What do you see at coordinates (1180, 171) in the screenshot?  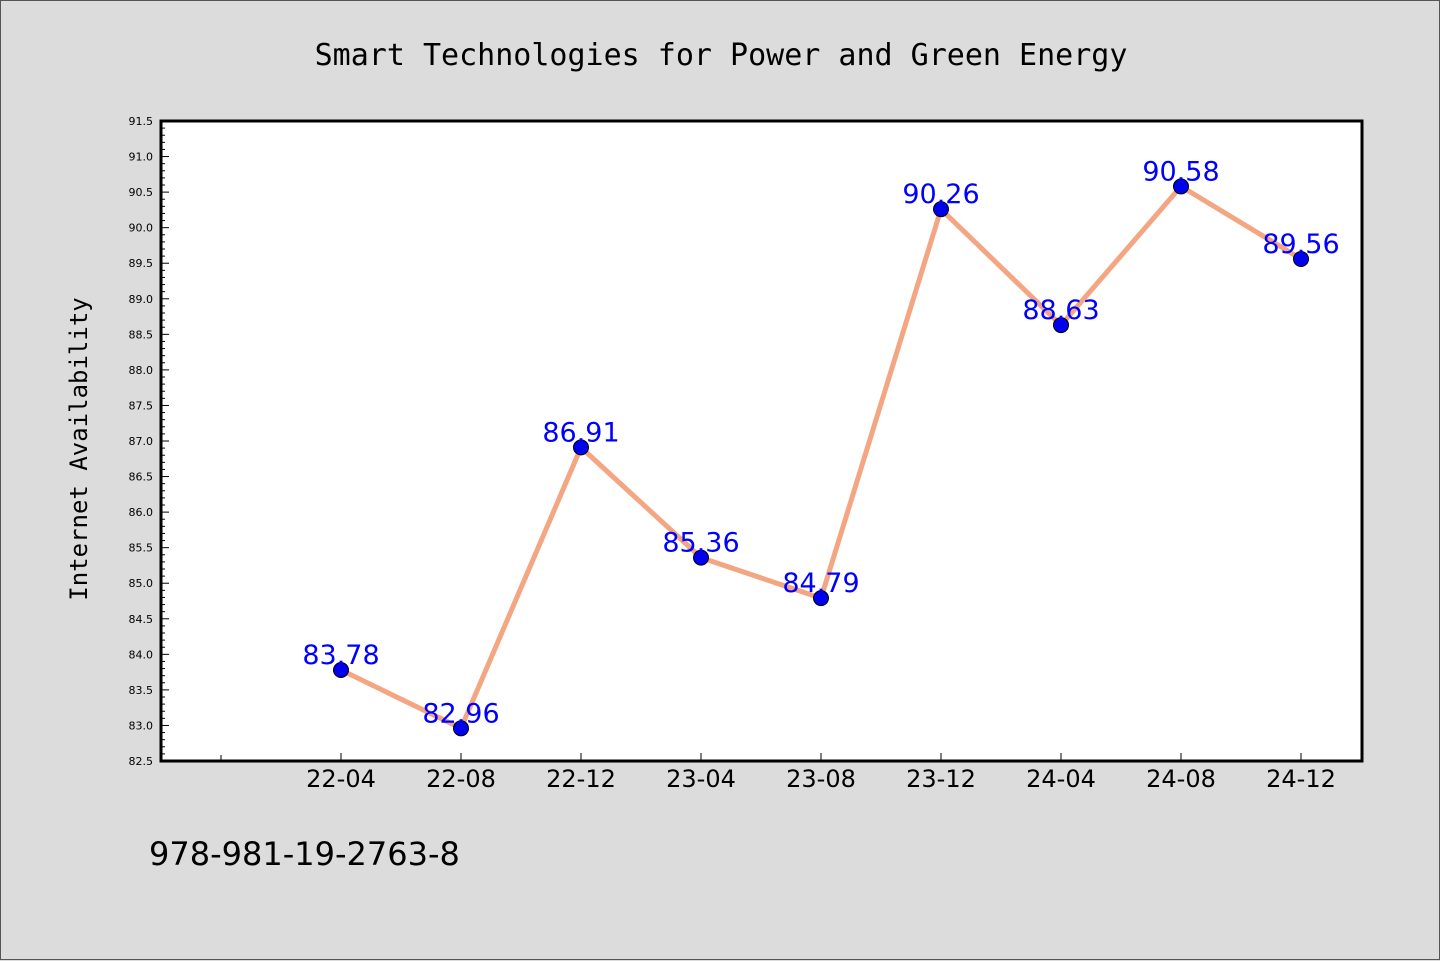 I see `data-label: 90.58` at bounding box center [1180, 171].